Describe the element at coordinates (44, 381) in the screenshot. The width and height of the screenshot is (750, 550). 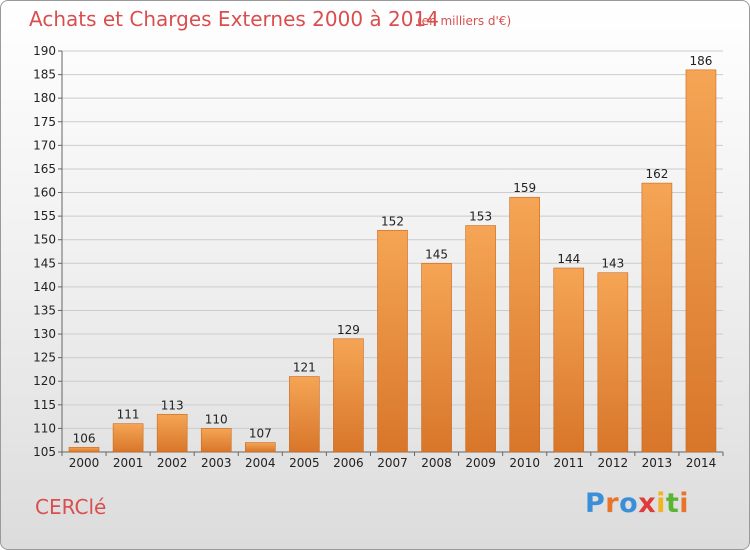
I see `y-tick-label: 120` at that location.